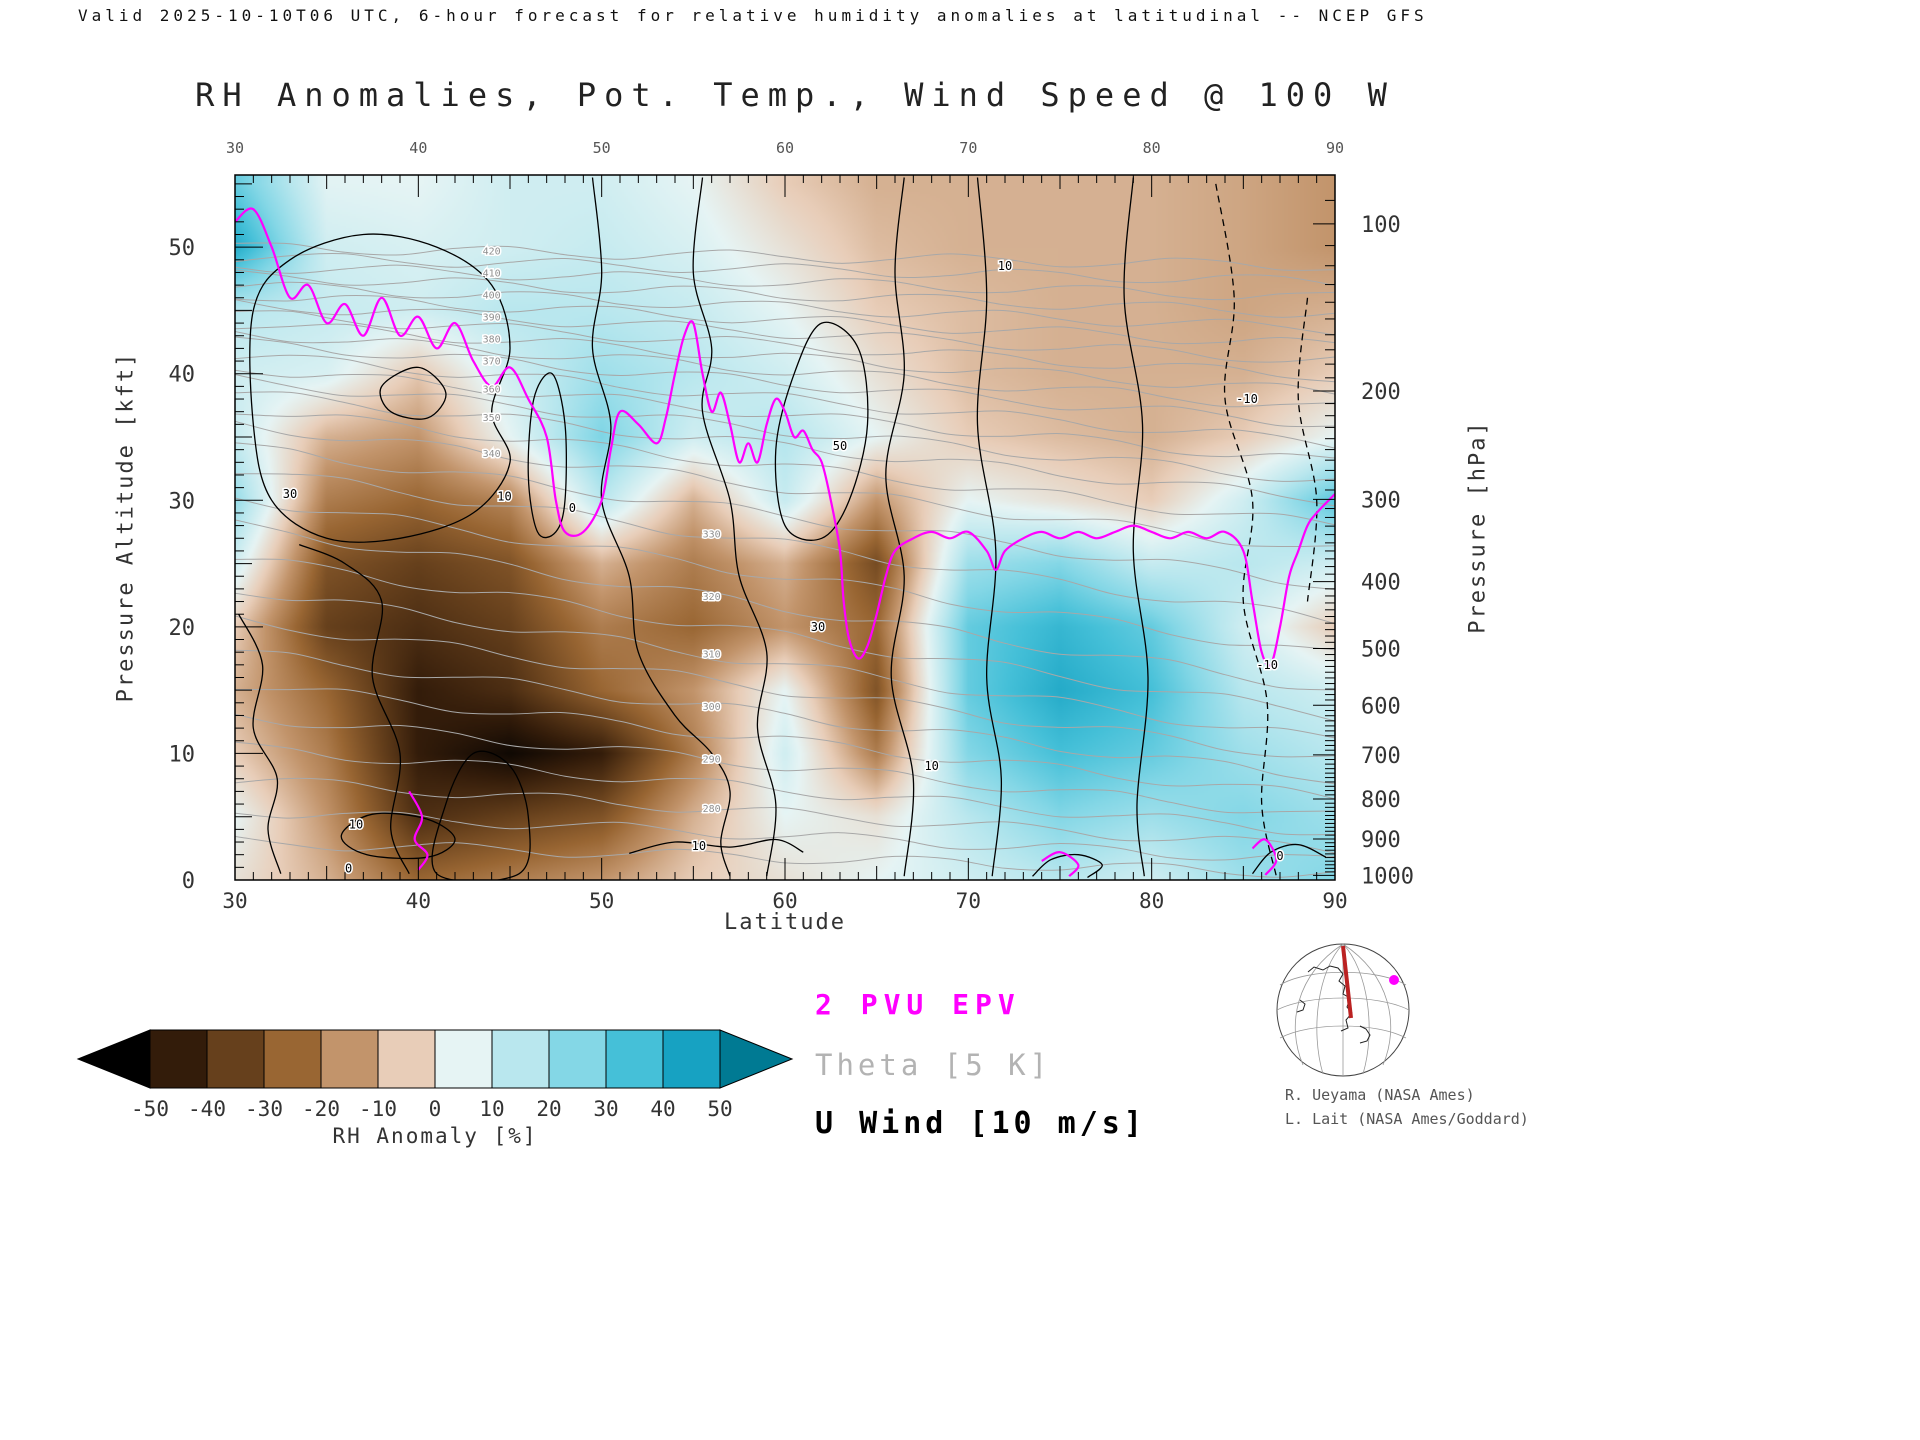 The width and height of the screenshot is (1920, 1440). Describe the element at coordinates (712, 759) in the screenshot. I see `svg-text: 290` at that location.